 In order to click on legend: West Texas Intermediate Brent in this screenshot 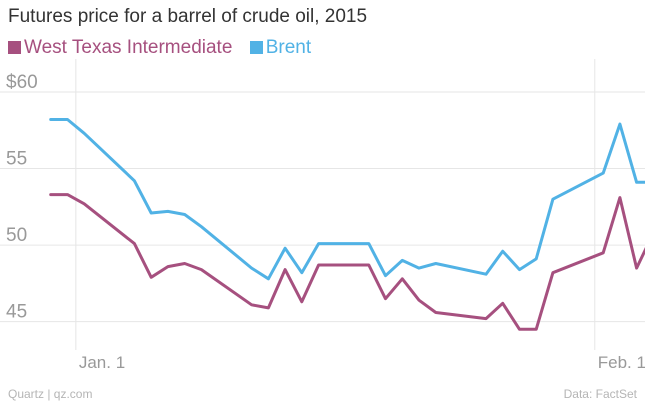, I will do `click(165, 48)`.